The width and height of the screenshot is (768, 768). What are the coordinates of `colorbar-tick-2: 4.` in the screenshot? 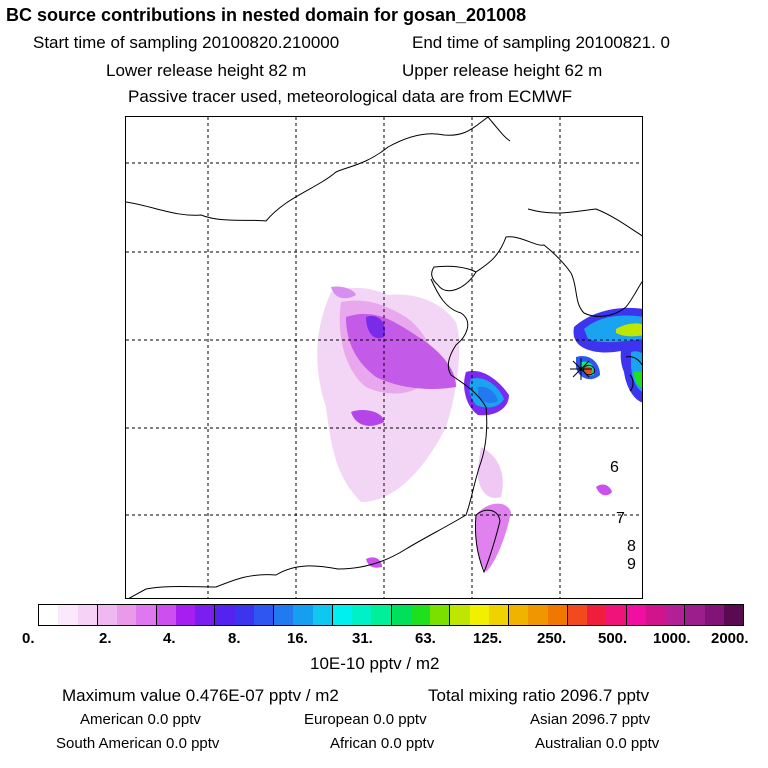 It's located at (169, 638).